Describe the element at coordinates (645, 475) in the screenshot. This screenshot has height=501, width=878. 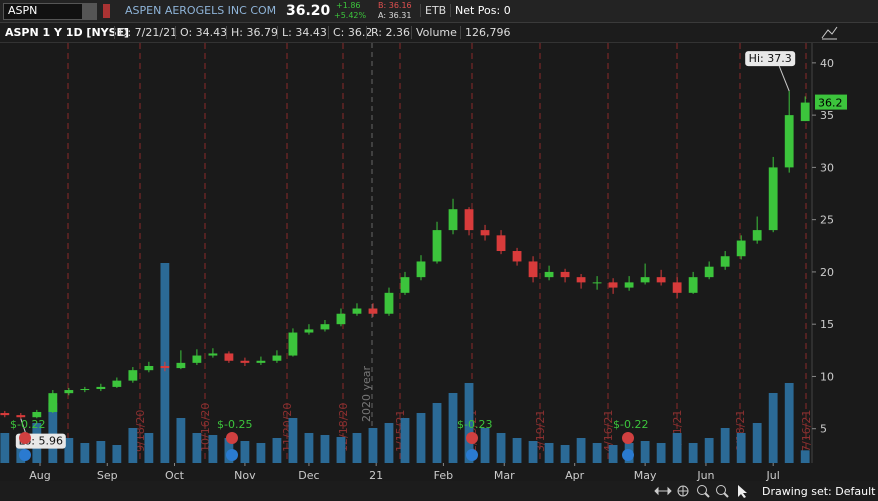
I see `x-tick-label: May` at that location.